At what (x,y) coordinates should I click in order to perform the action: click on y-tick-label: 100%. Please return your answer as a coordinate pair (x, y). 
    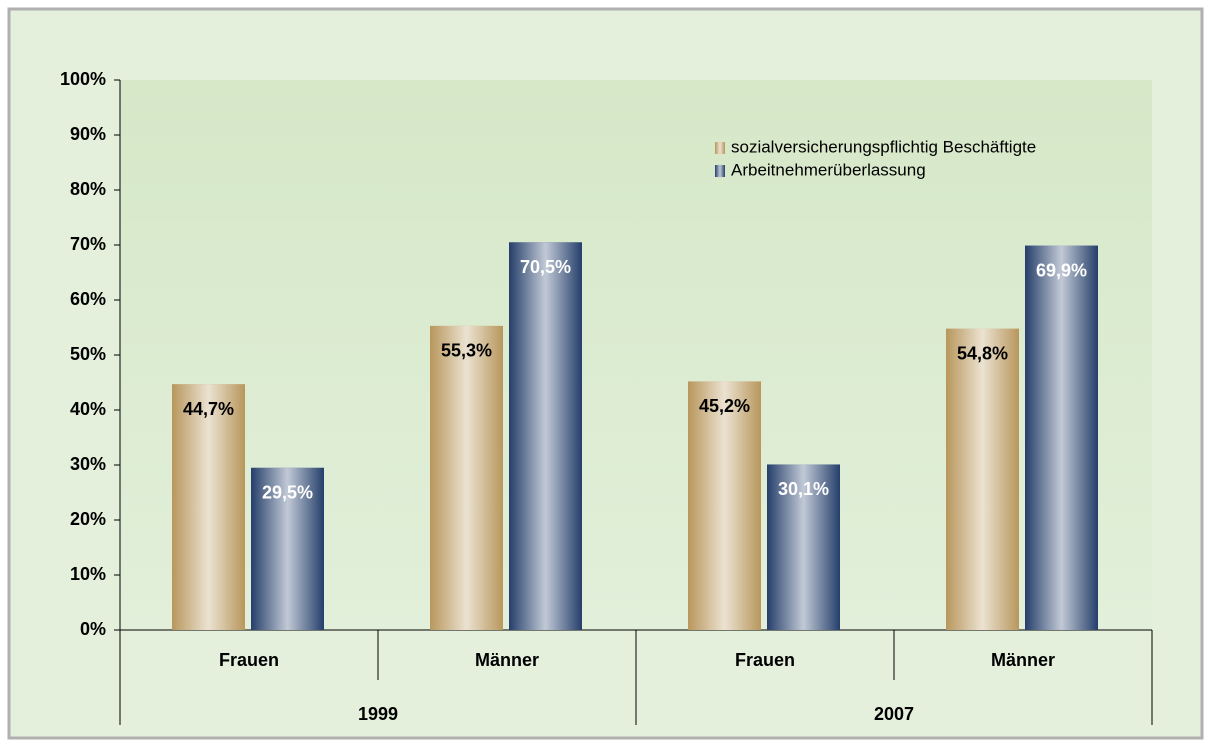
    Looking at the image, I should click on (83, 79).